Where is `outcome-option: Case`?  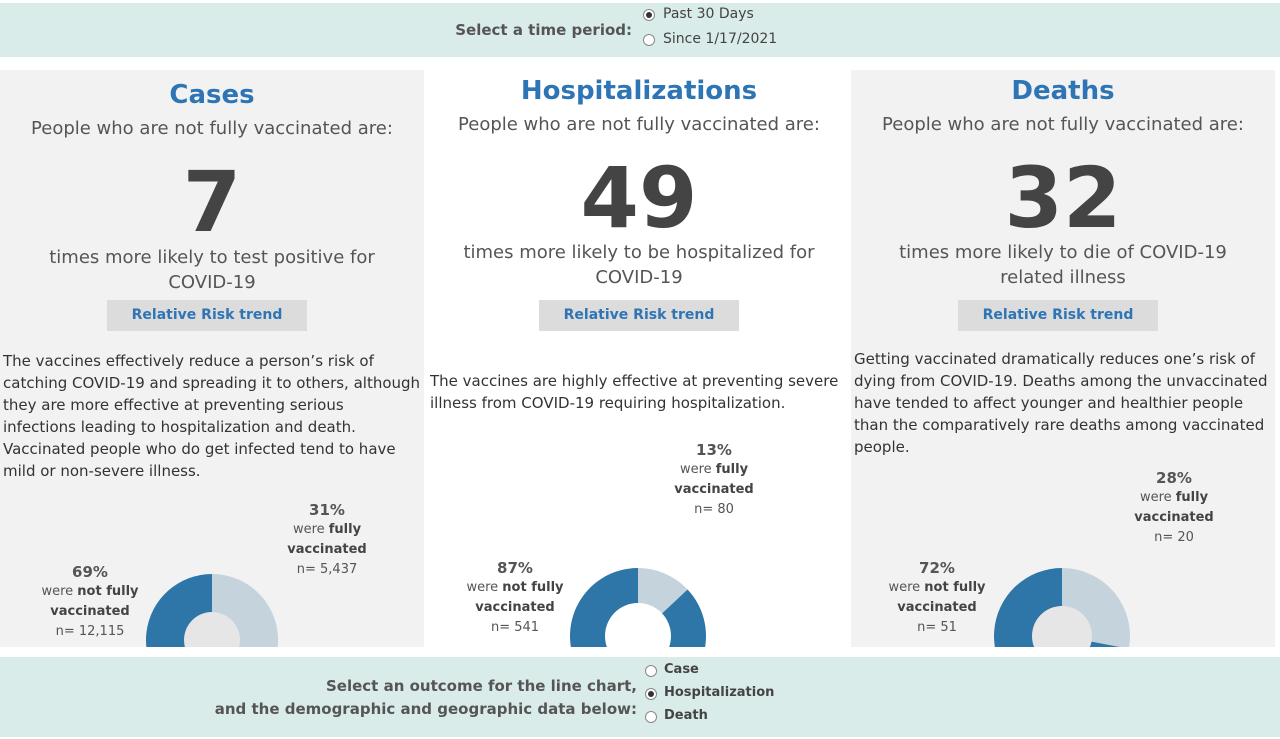
outcome-option: Case is located at coordinates (681, 669).